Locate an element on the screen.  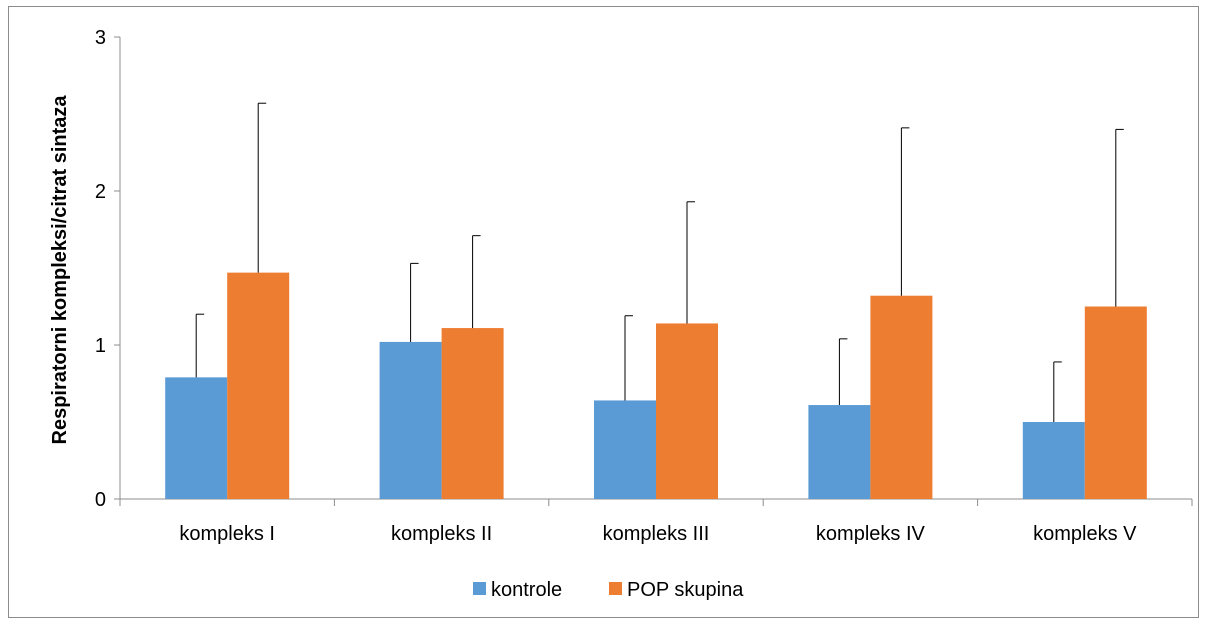
category-label: kompleks IV is located at coordinates (871, 534).